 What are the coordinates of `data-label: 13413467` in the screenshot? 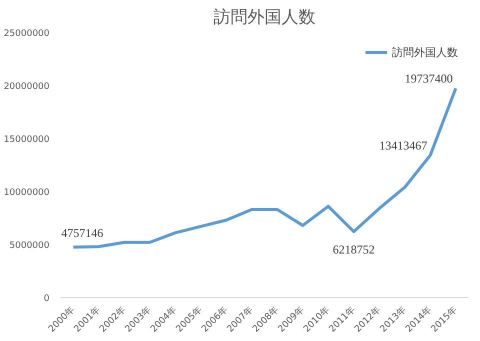 It's located at (403, 145).